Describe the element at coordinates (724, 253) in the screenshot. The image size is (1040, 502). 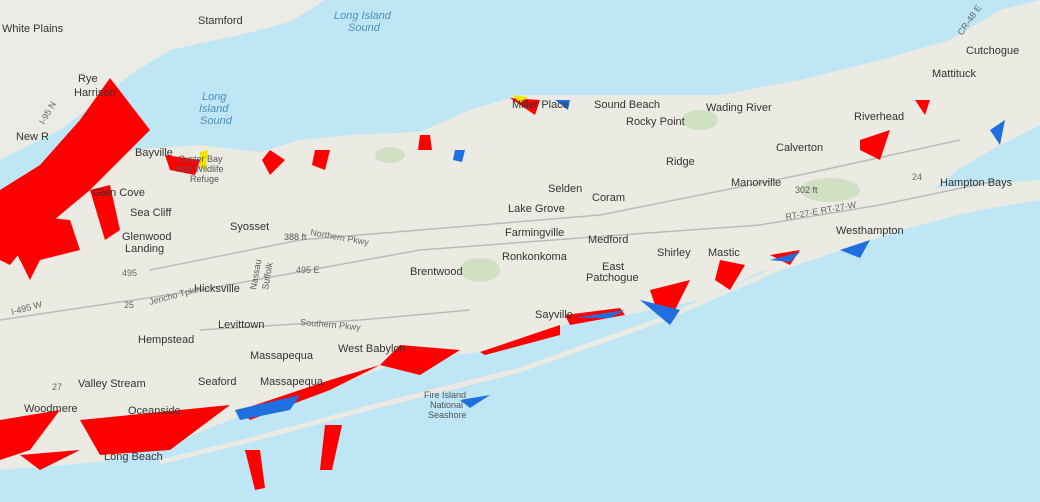
I see `place-label: Mastic` at that location.